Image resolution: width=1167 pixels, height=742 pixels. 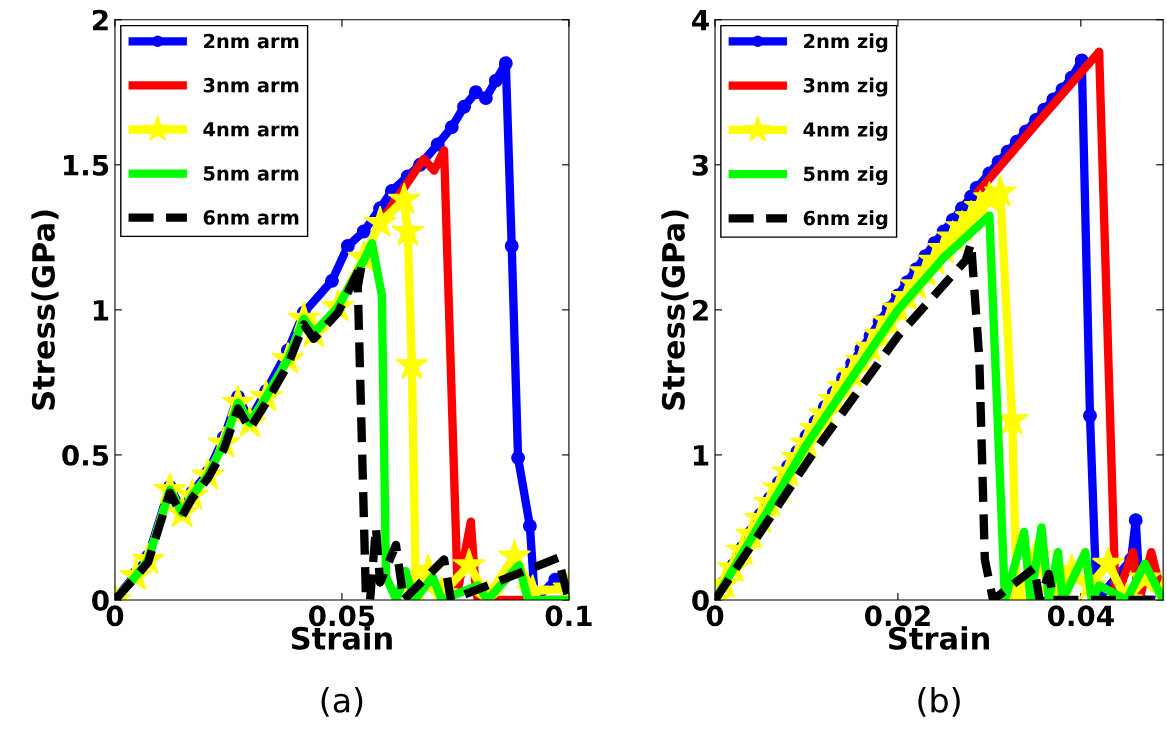 I want to click on x-tick-label: 0.05, so click(x=341, y=616).